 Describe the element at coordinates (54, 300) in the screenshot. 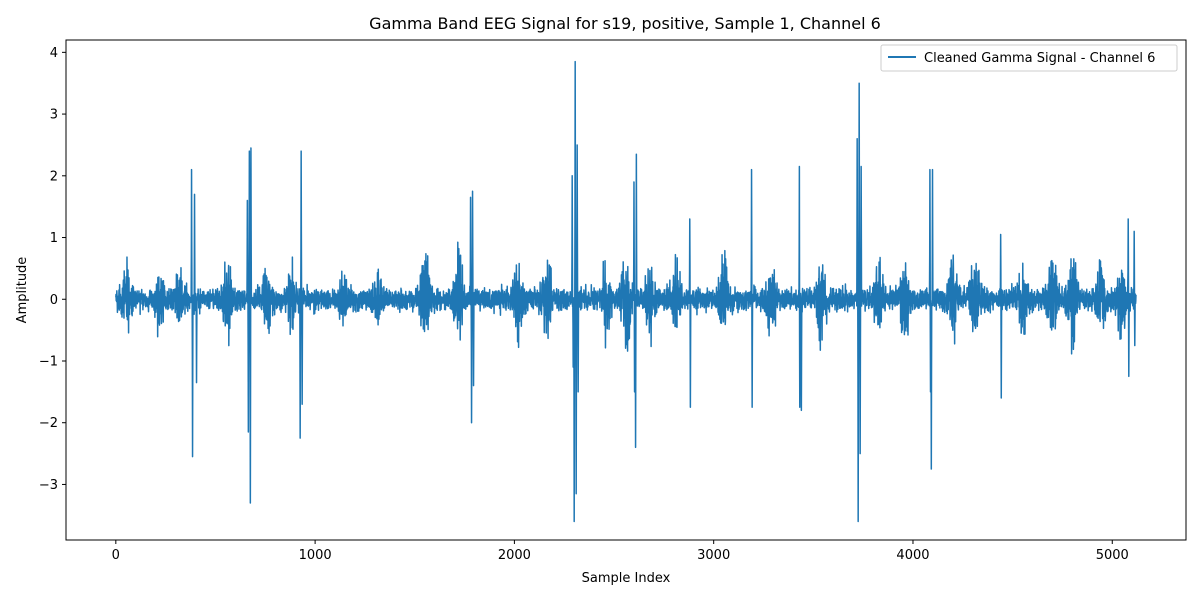

I see `y-tick-label: 0` at that location.